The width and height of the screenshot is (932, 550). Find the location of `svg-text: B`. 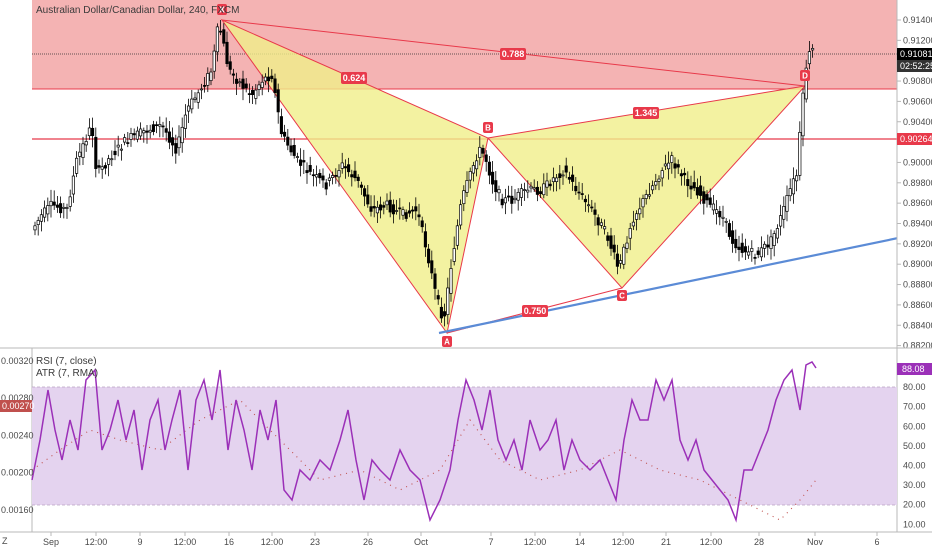

svg-text: B is located at coordinates (488, 128).